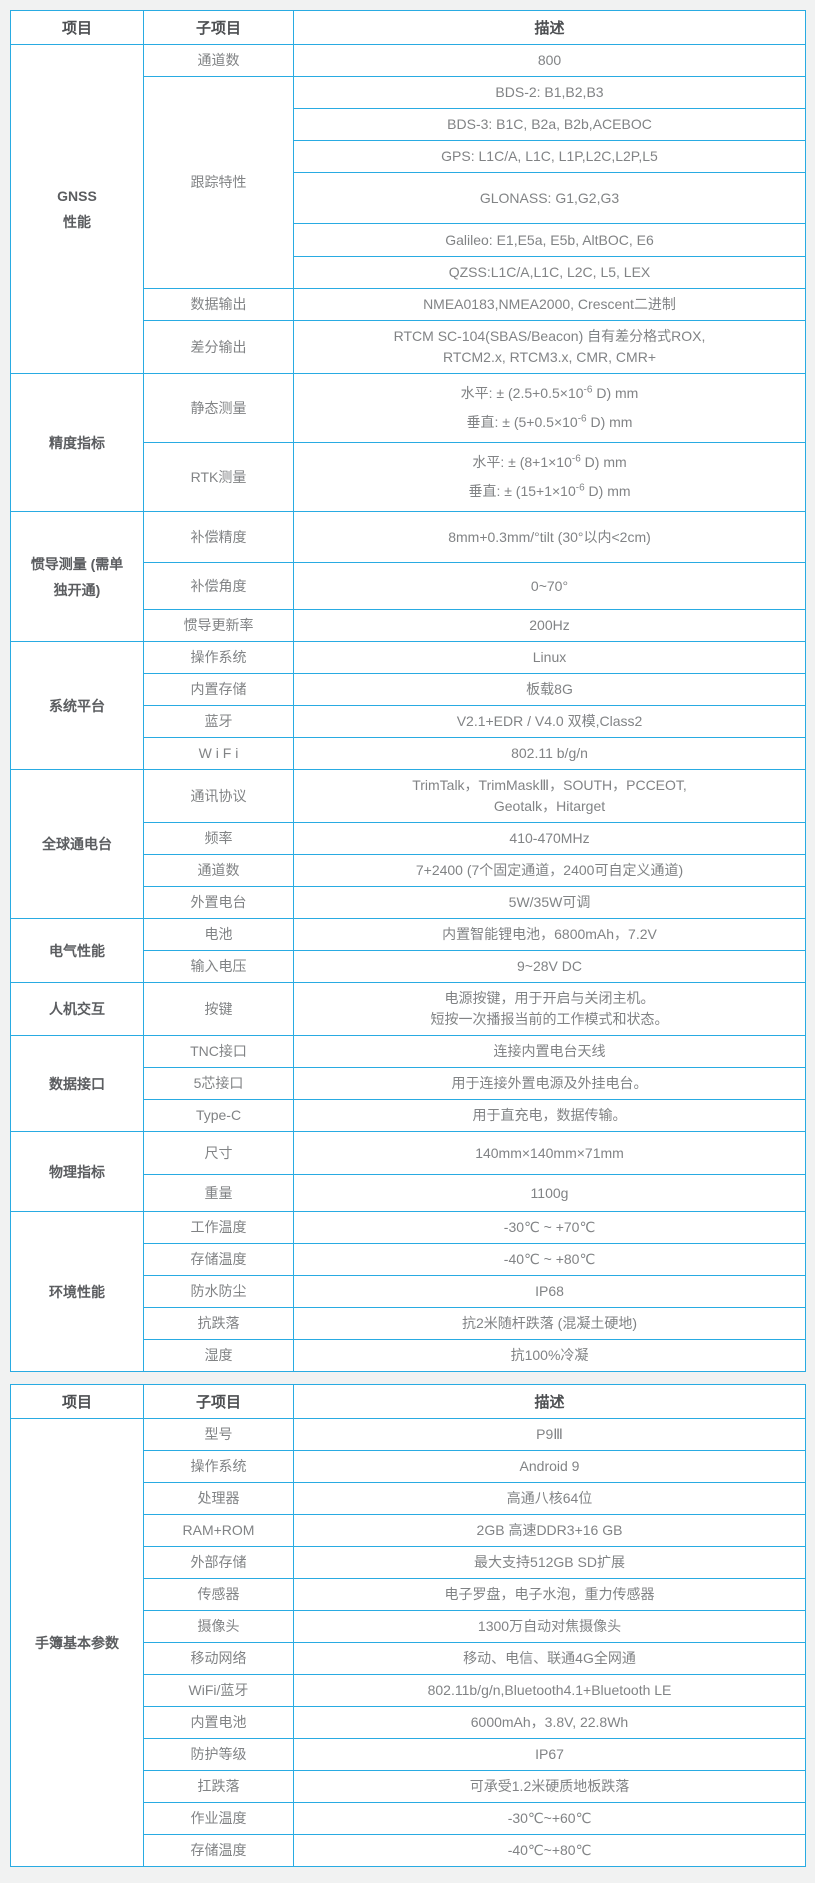 The image size is (815, 1883). What do you see at coordinates (549, 657) in the screenshot?
I see `desc-text: Linux` at bounding box center [549, 657].